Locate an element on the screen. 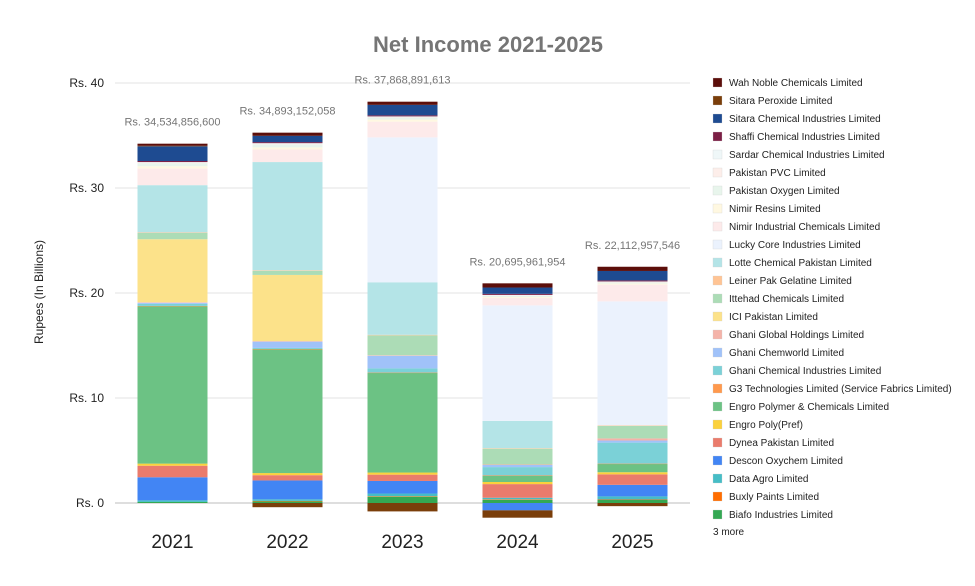 The width and height of the screenshot is (975, 586). legend-item: Pakistan Oxygen Limited is located at coordinates (776, 191).